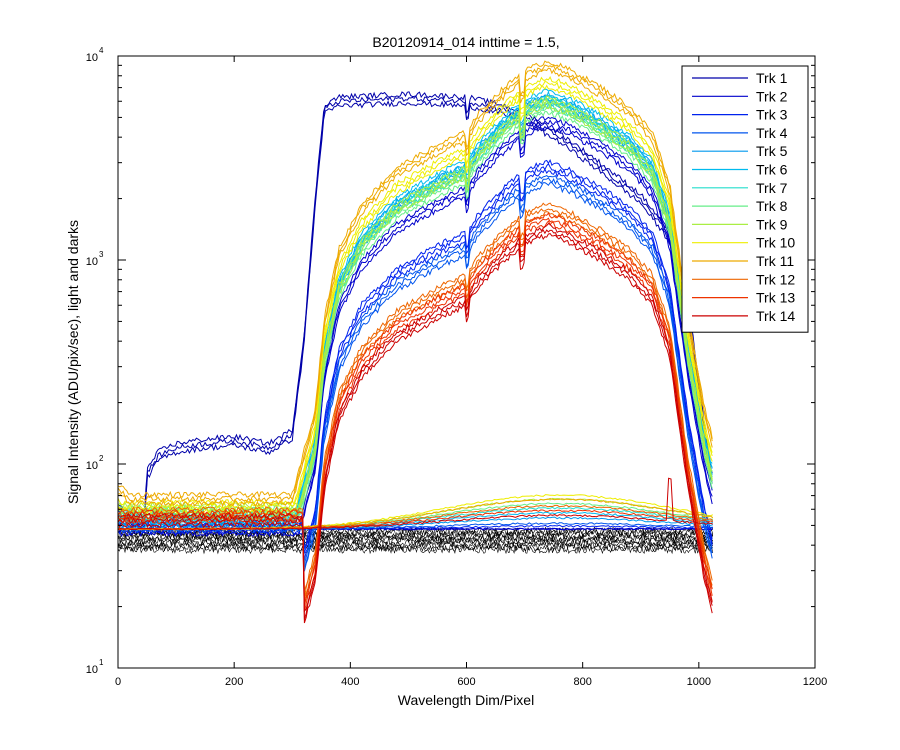 The image size is (900, 750). I want to click on legend-label: Trk 1, so click(772, 78).